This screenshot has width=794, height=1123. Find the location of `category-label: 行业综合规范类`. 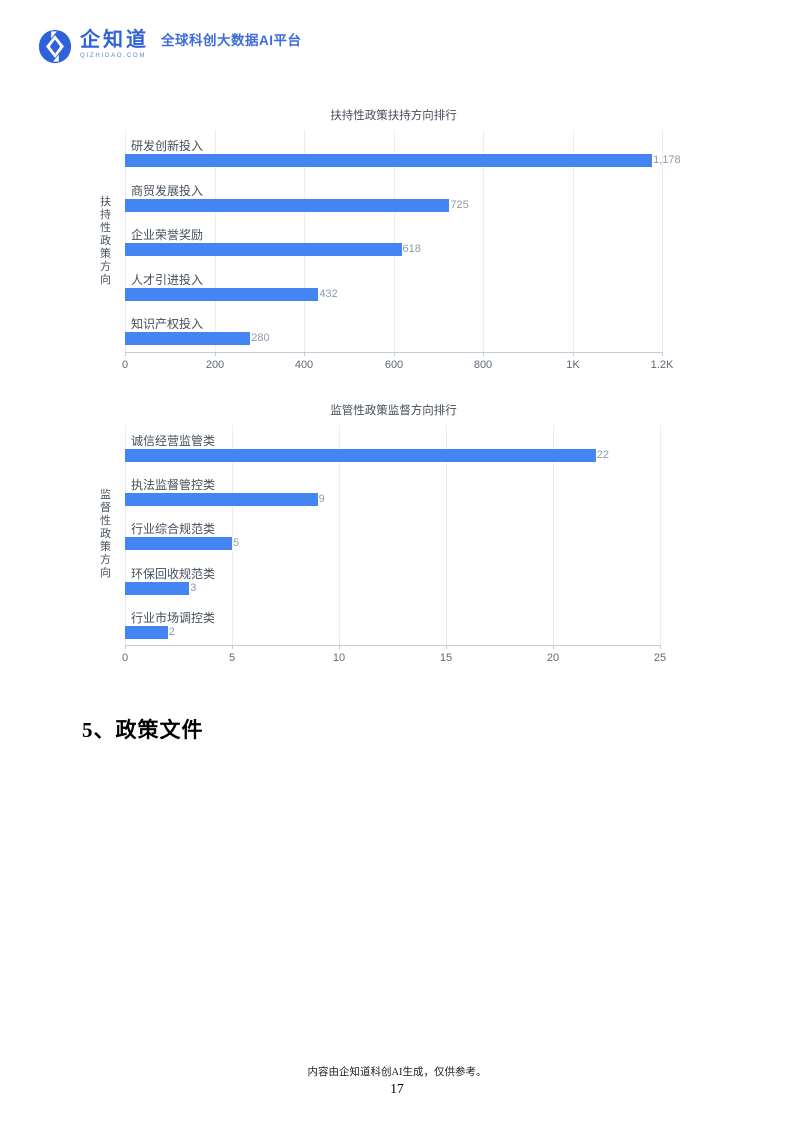

category-label: 行业综合规范类 is located at coordinates (173, 529).